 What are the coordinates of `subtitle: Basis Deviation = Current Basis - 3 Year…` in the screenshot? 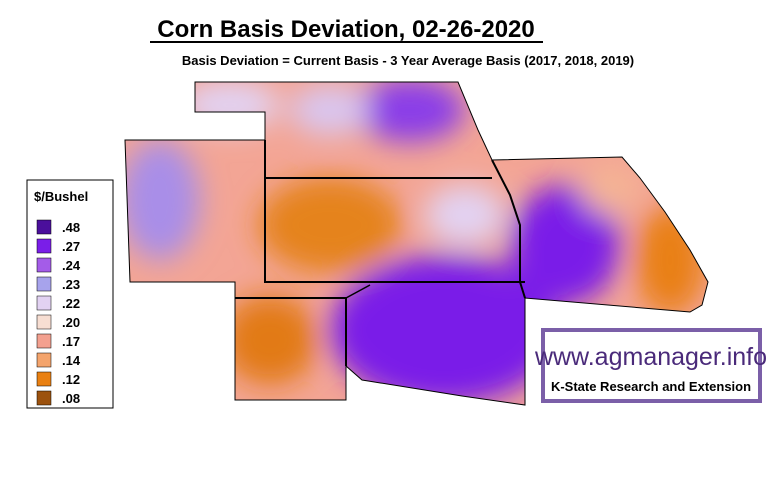 It's located at (408, 60).